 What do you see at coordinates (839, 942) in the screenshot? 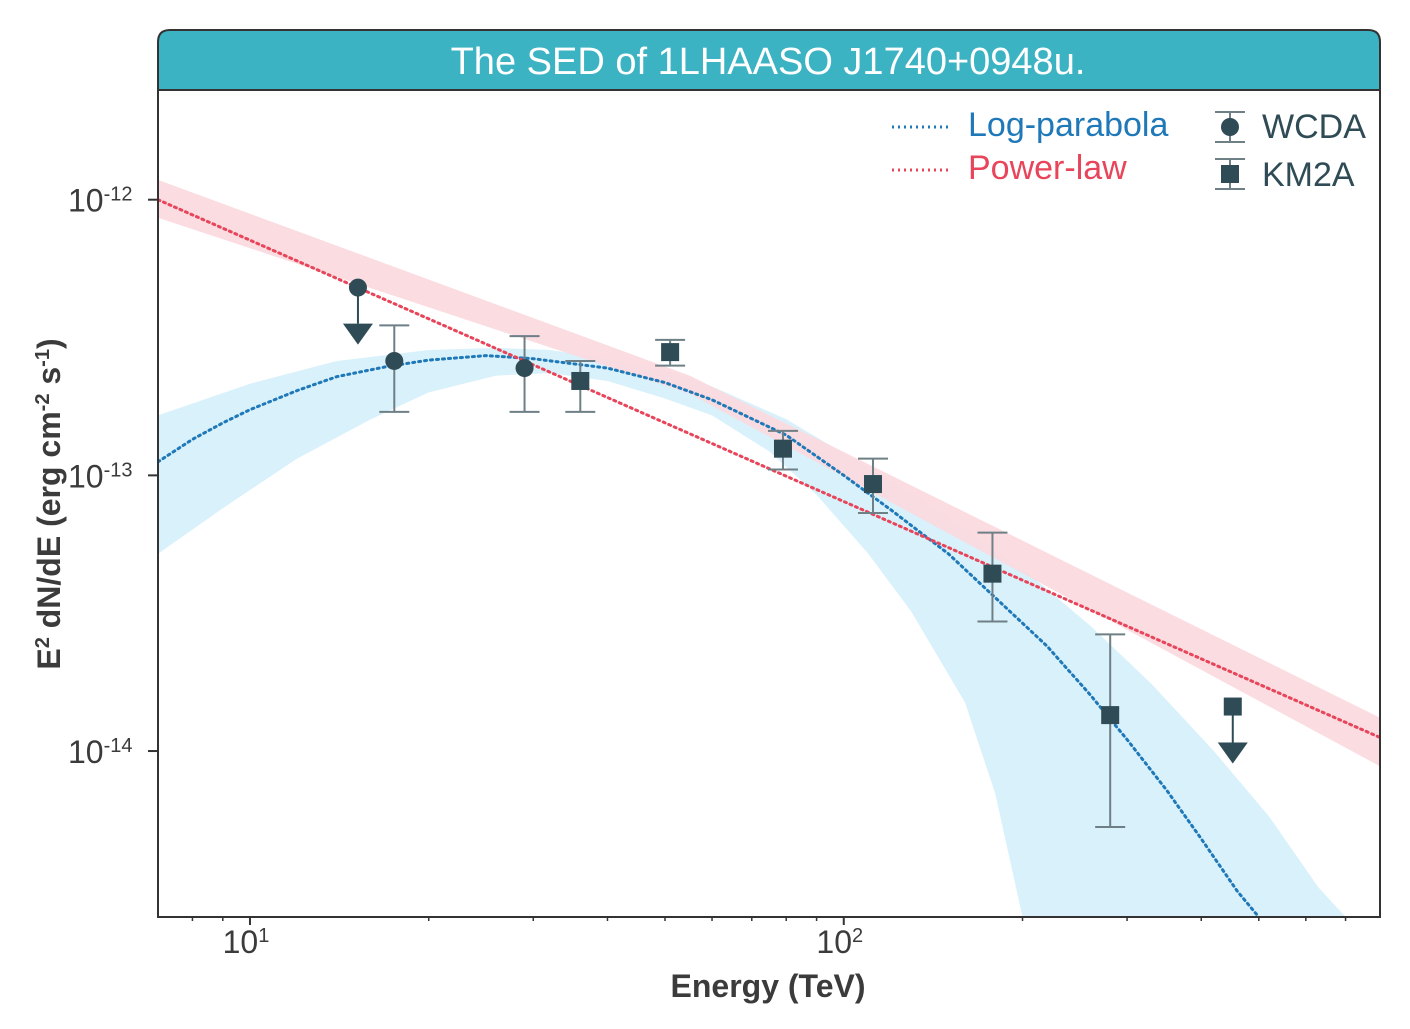
I see `x-tick-label-1: 10²` at bounding box center [839, 942].